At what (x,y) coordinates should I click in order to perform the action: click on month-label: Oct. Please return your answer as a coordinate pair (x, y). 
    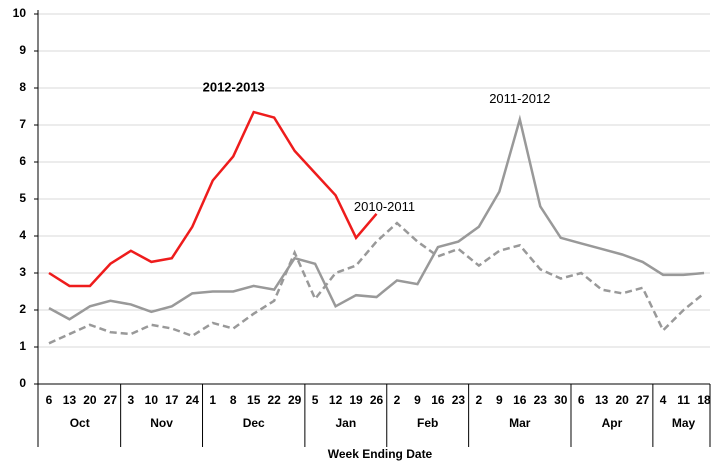
    Looking at the image, I should click on (80, 423).